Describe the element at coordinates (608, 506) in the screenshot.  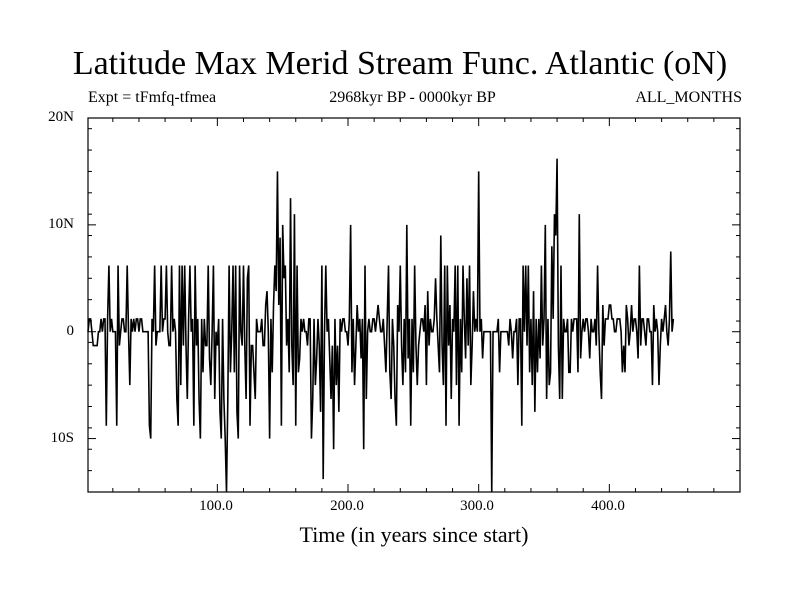
I see `x-tick-label: 400.0` at that location.